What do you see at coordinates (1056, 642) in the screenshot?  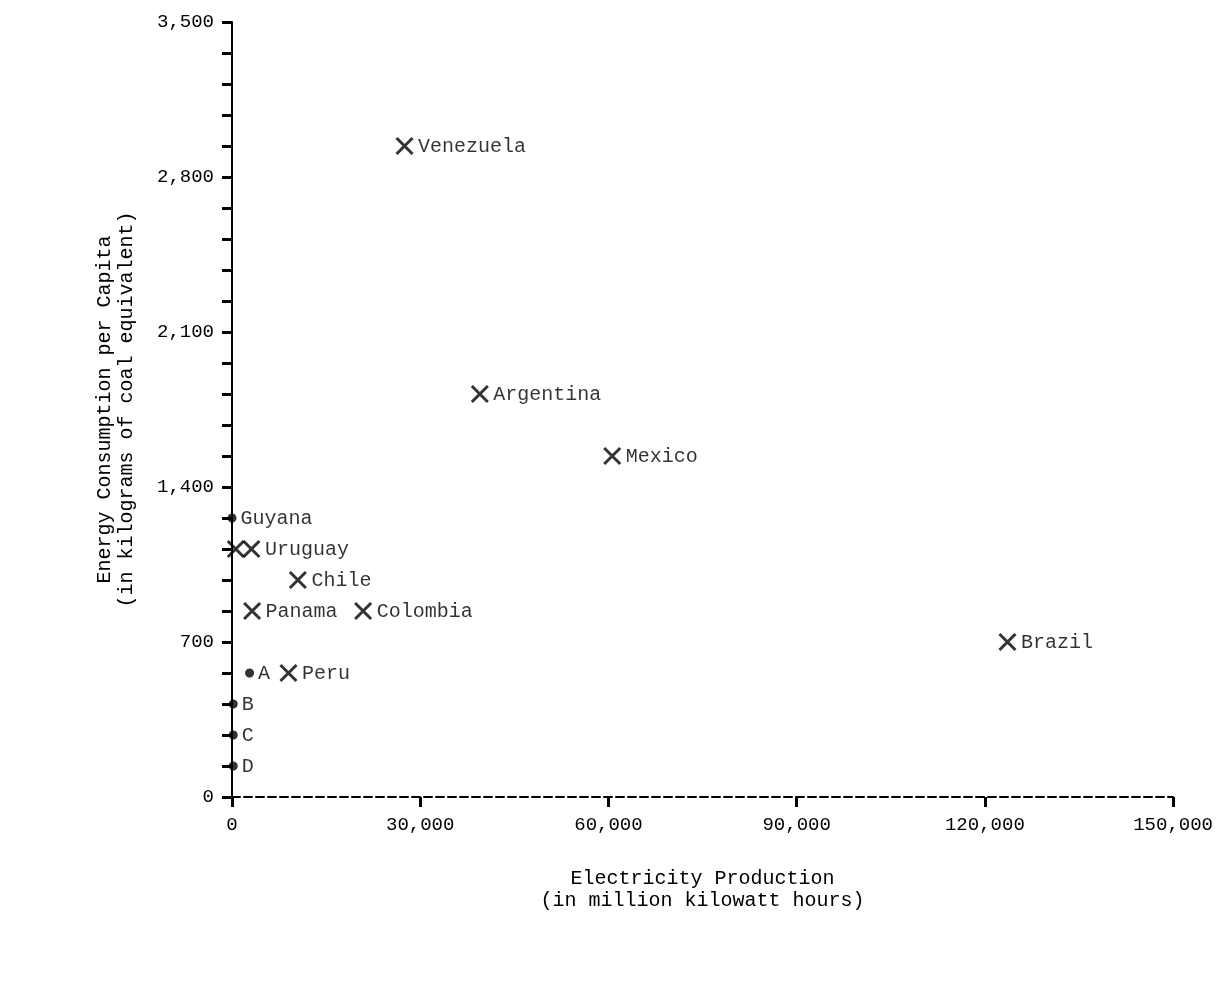 I see `data-label: Brazil` at bounding box center [1056, 642].